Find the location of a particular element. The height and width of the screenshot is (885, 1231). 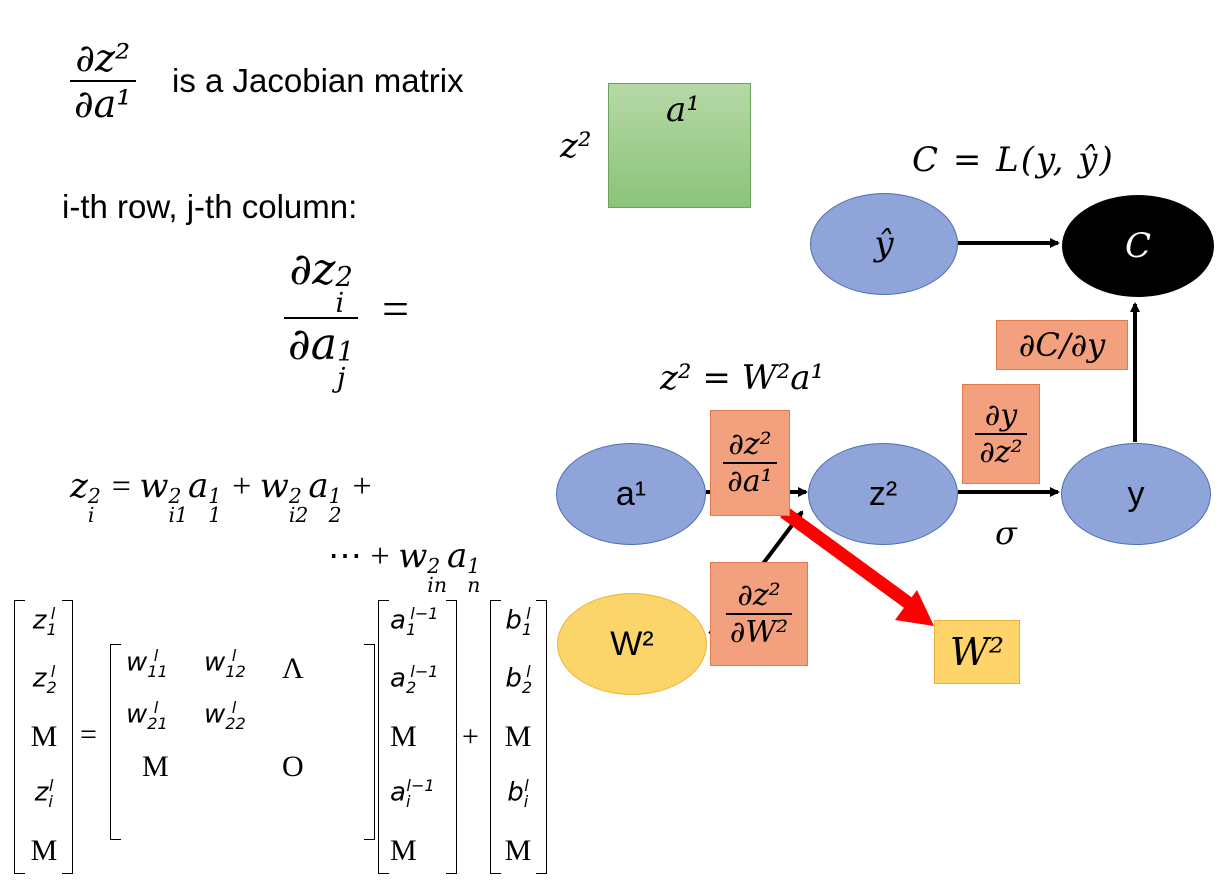

b-bracket-left is located at coordinates (495, 737).